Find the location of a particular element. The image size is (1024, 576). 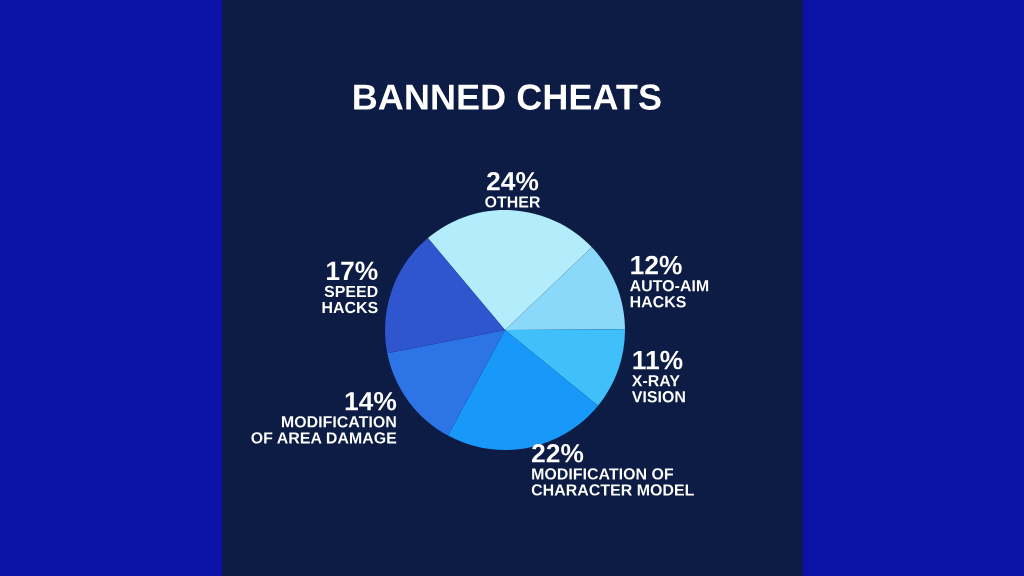

data-label: 24% is located at coordinates (513, 181).